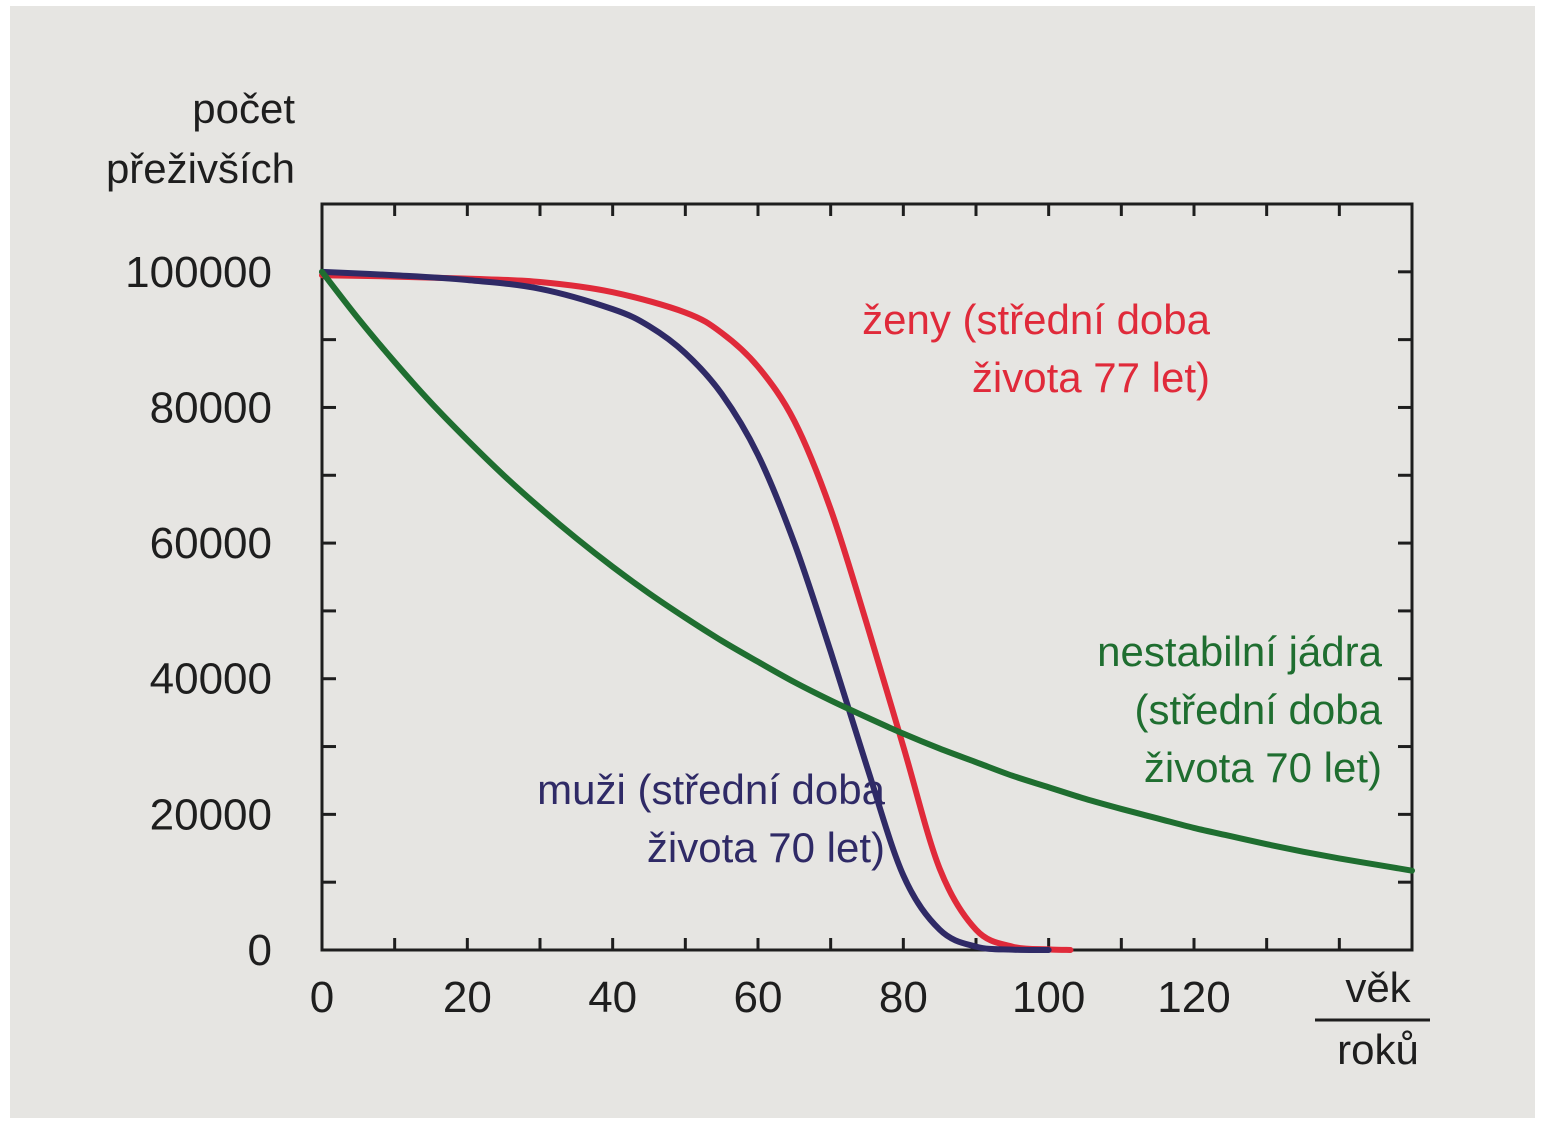  I want to click on x-tick-label: 60, so click(758, 997).